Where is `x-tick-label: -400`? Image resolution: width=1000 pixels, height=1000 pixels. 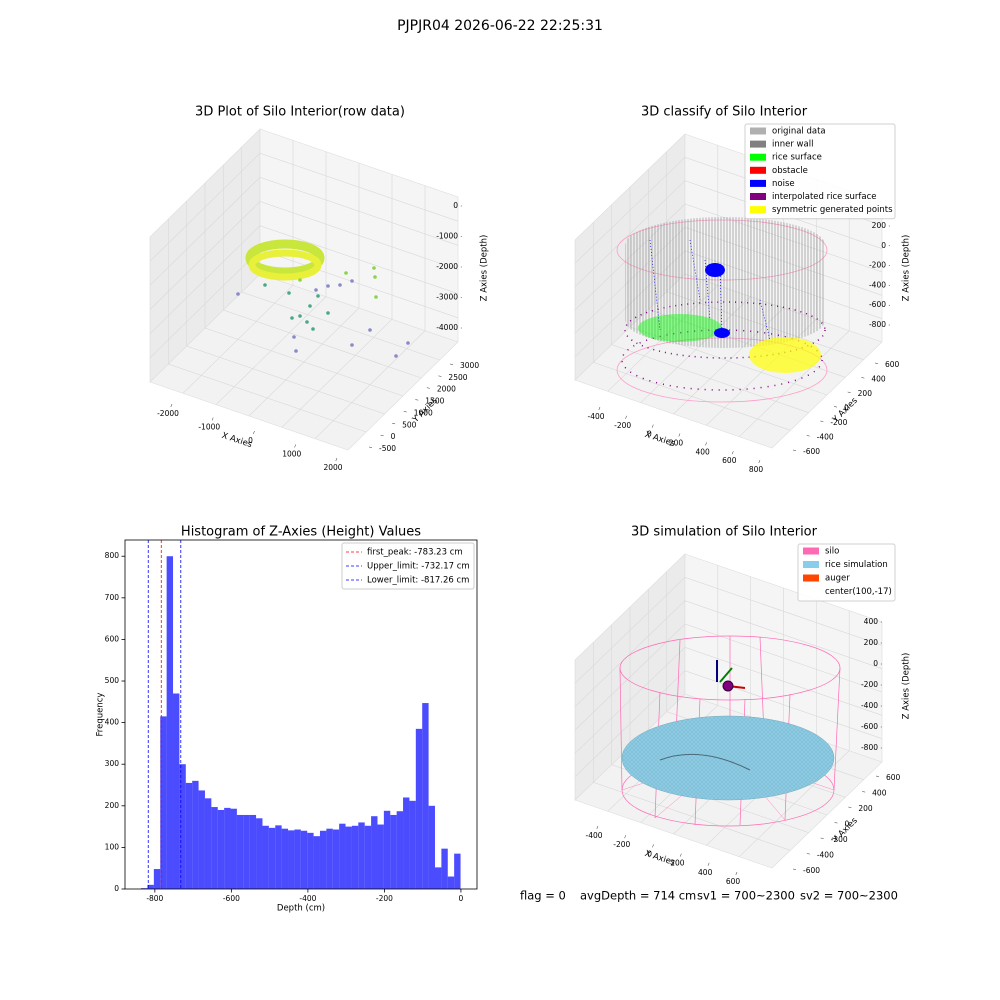 x-tick-label: -400 is located at coordinates (307, 898).